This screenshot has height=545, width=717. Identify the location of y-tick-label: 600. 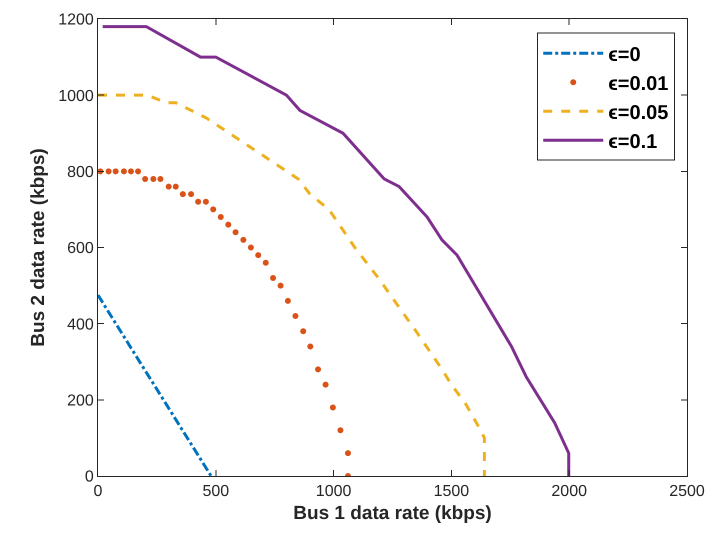
(80, 249).